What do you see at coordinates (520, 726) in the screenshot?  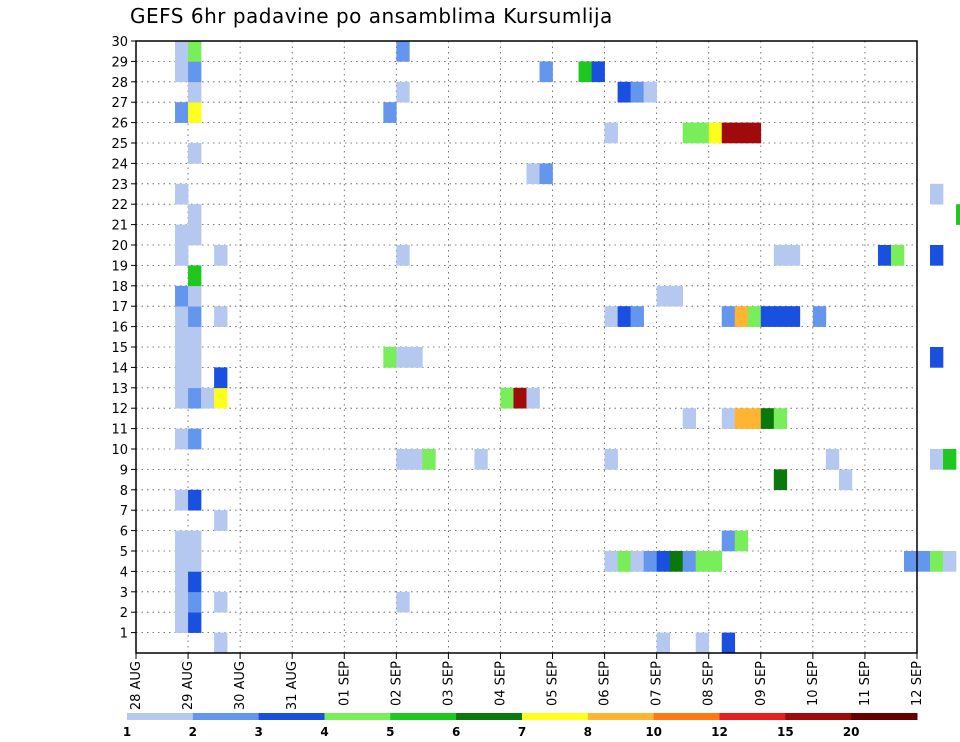 I see `colorbar: 1 2 3 4 5 6 7 8 10 12 15 20` at bounding box center [520, 726].